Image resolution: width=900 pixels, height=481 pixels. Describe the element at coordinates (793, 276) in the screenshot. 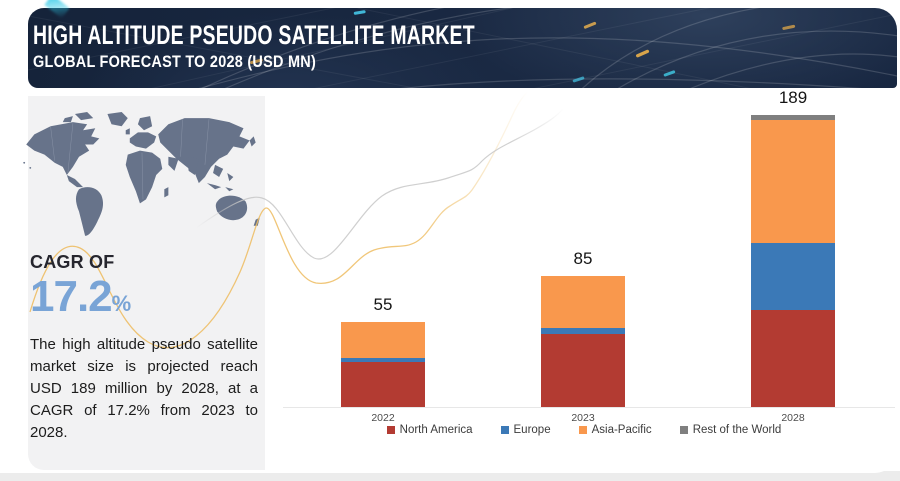

I see `bar-segment-2028-europe` at that location.